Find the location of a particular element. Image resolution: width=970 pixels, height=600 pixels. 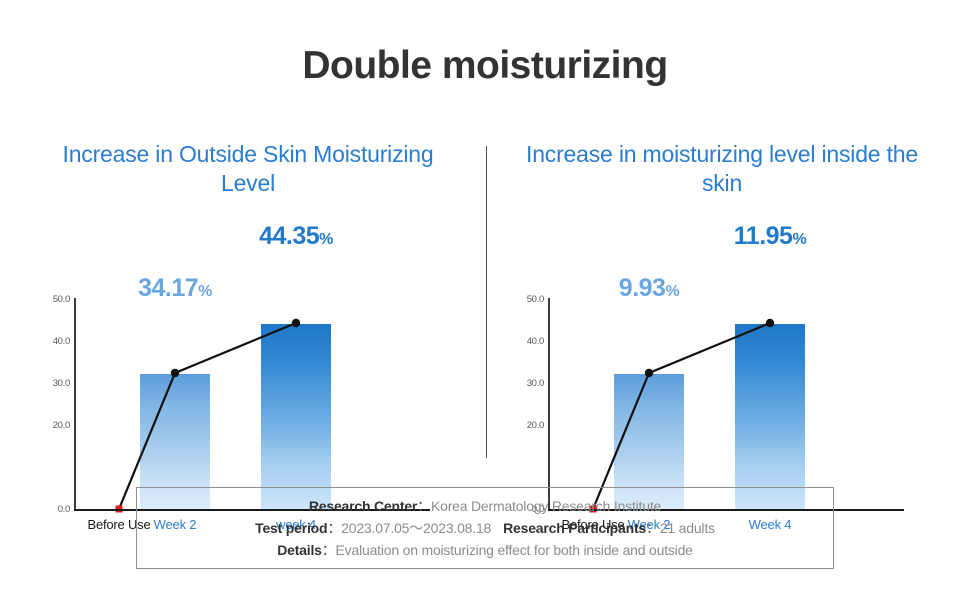

trend-line-left is located at coordinates (208, 415).